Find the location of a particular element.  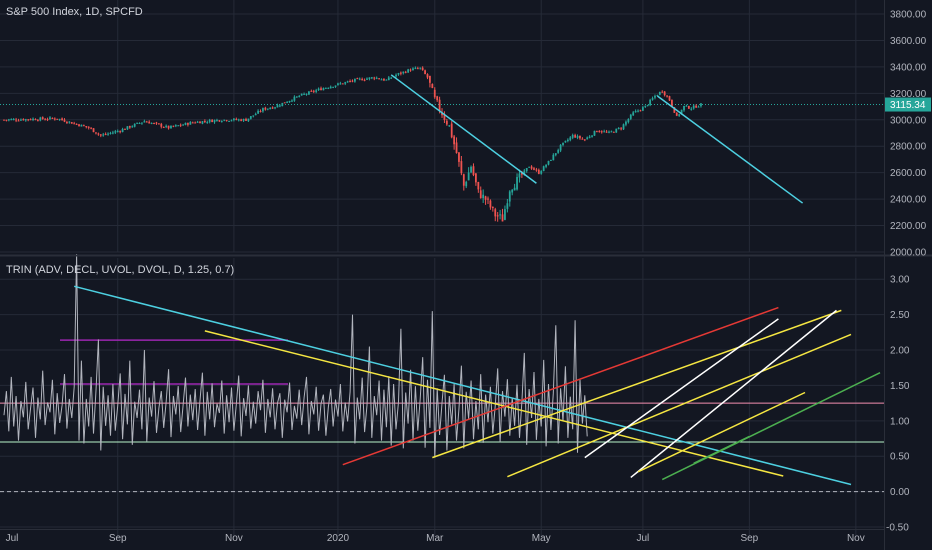

x-tick-label: Jul is located at coordinates (642, 538).